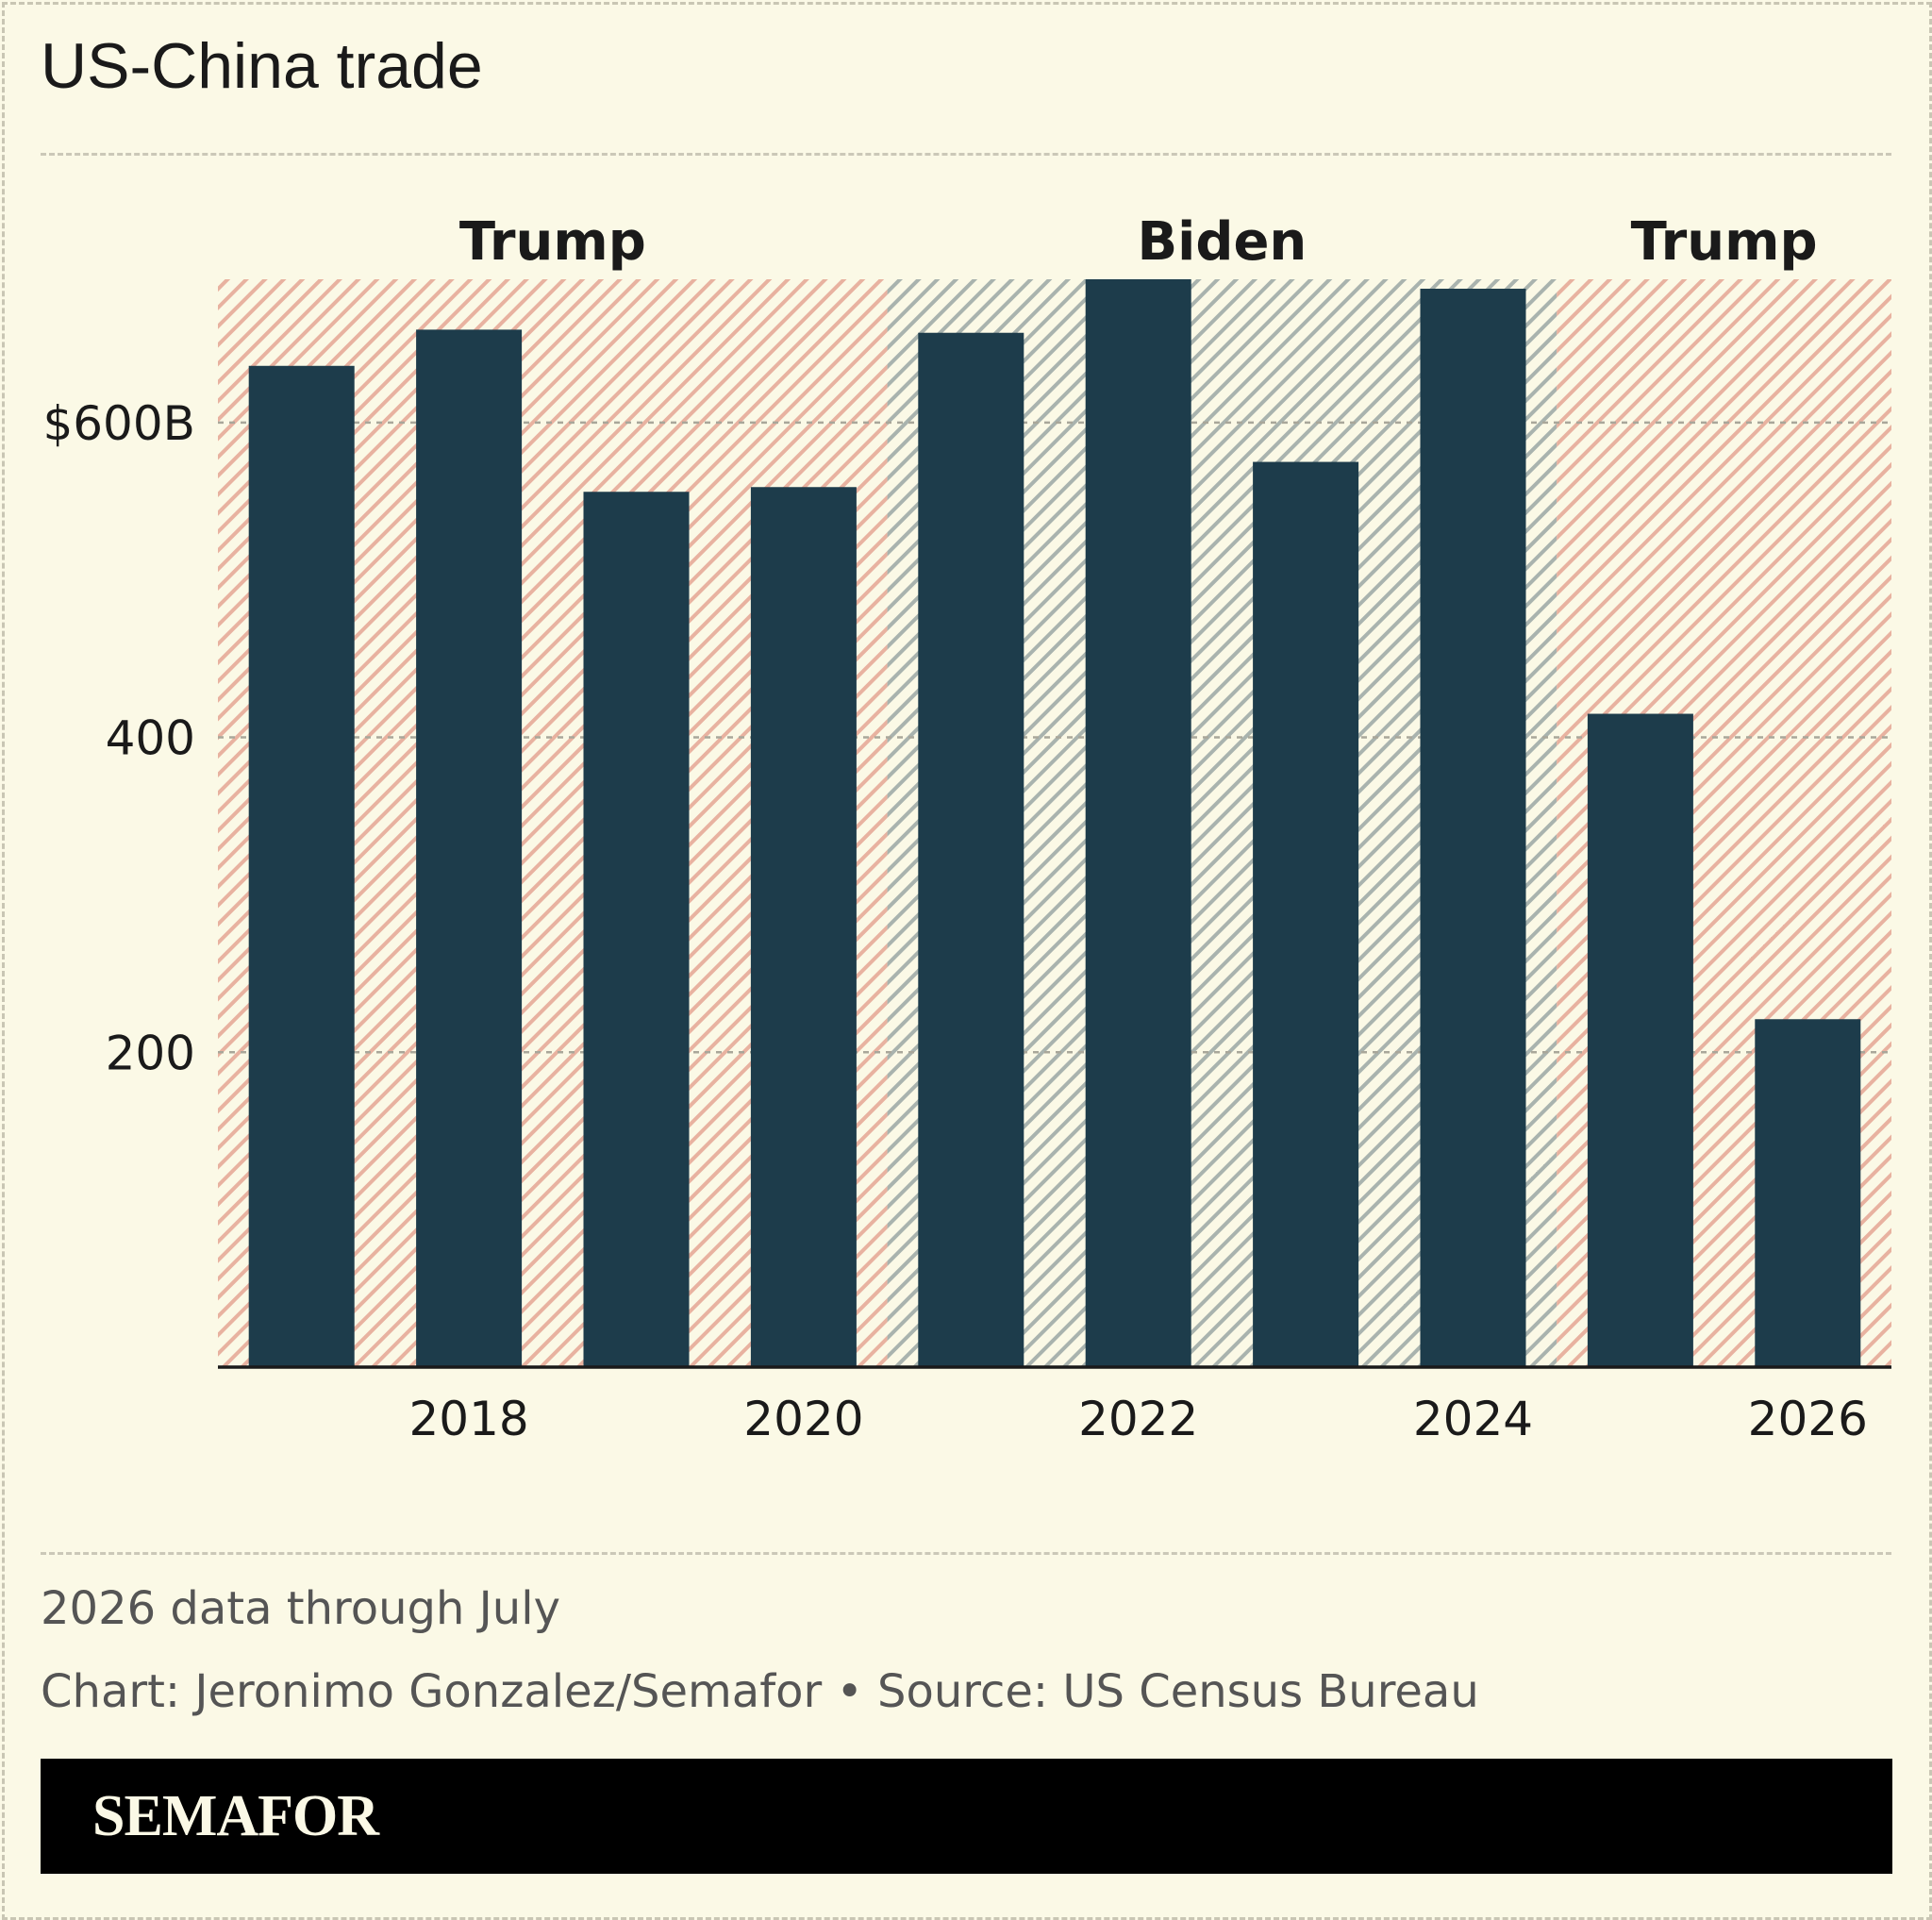 The height and width of the screenshot is (1920, 1932). Describe the element at coordinates (1138, 823) in the screenshot. I see `bar-2022` at that location.